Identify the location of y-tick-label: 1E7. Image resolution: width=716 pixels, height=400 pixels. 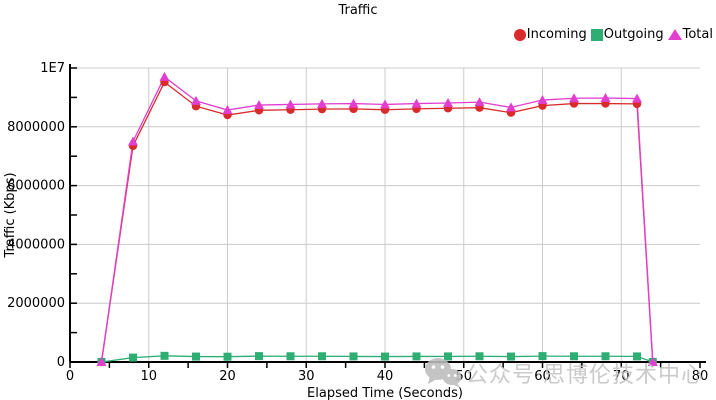
(52, 68).